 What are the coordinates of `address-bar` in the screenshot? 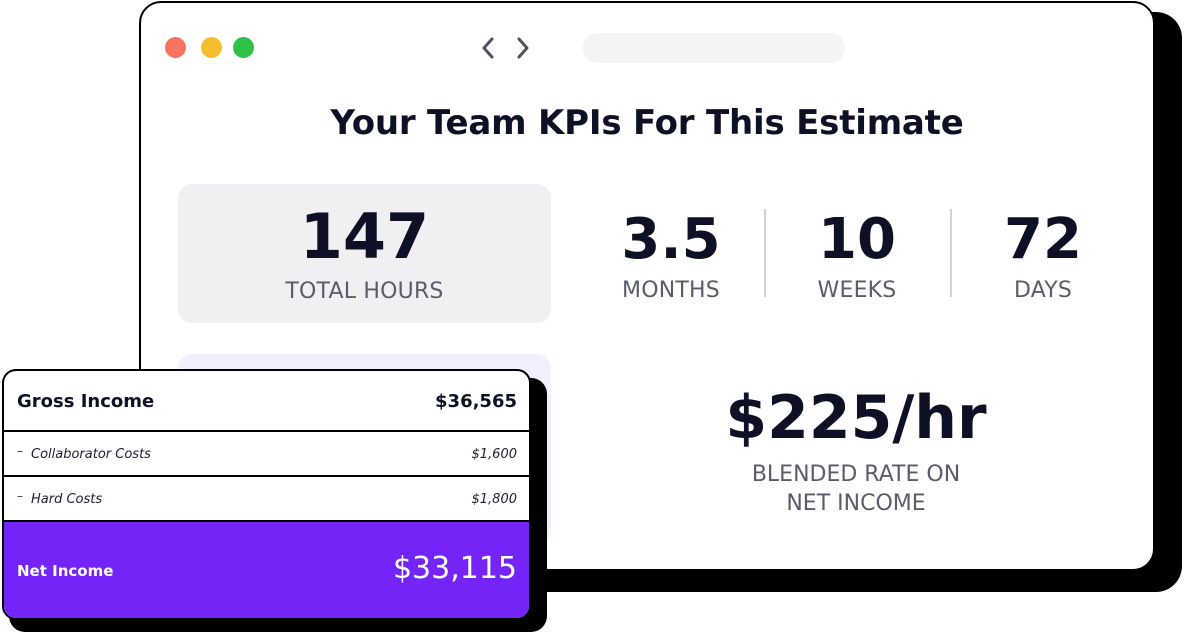 It's located at (714, 48).